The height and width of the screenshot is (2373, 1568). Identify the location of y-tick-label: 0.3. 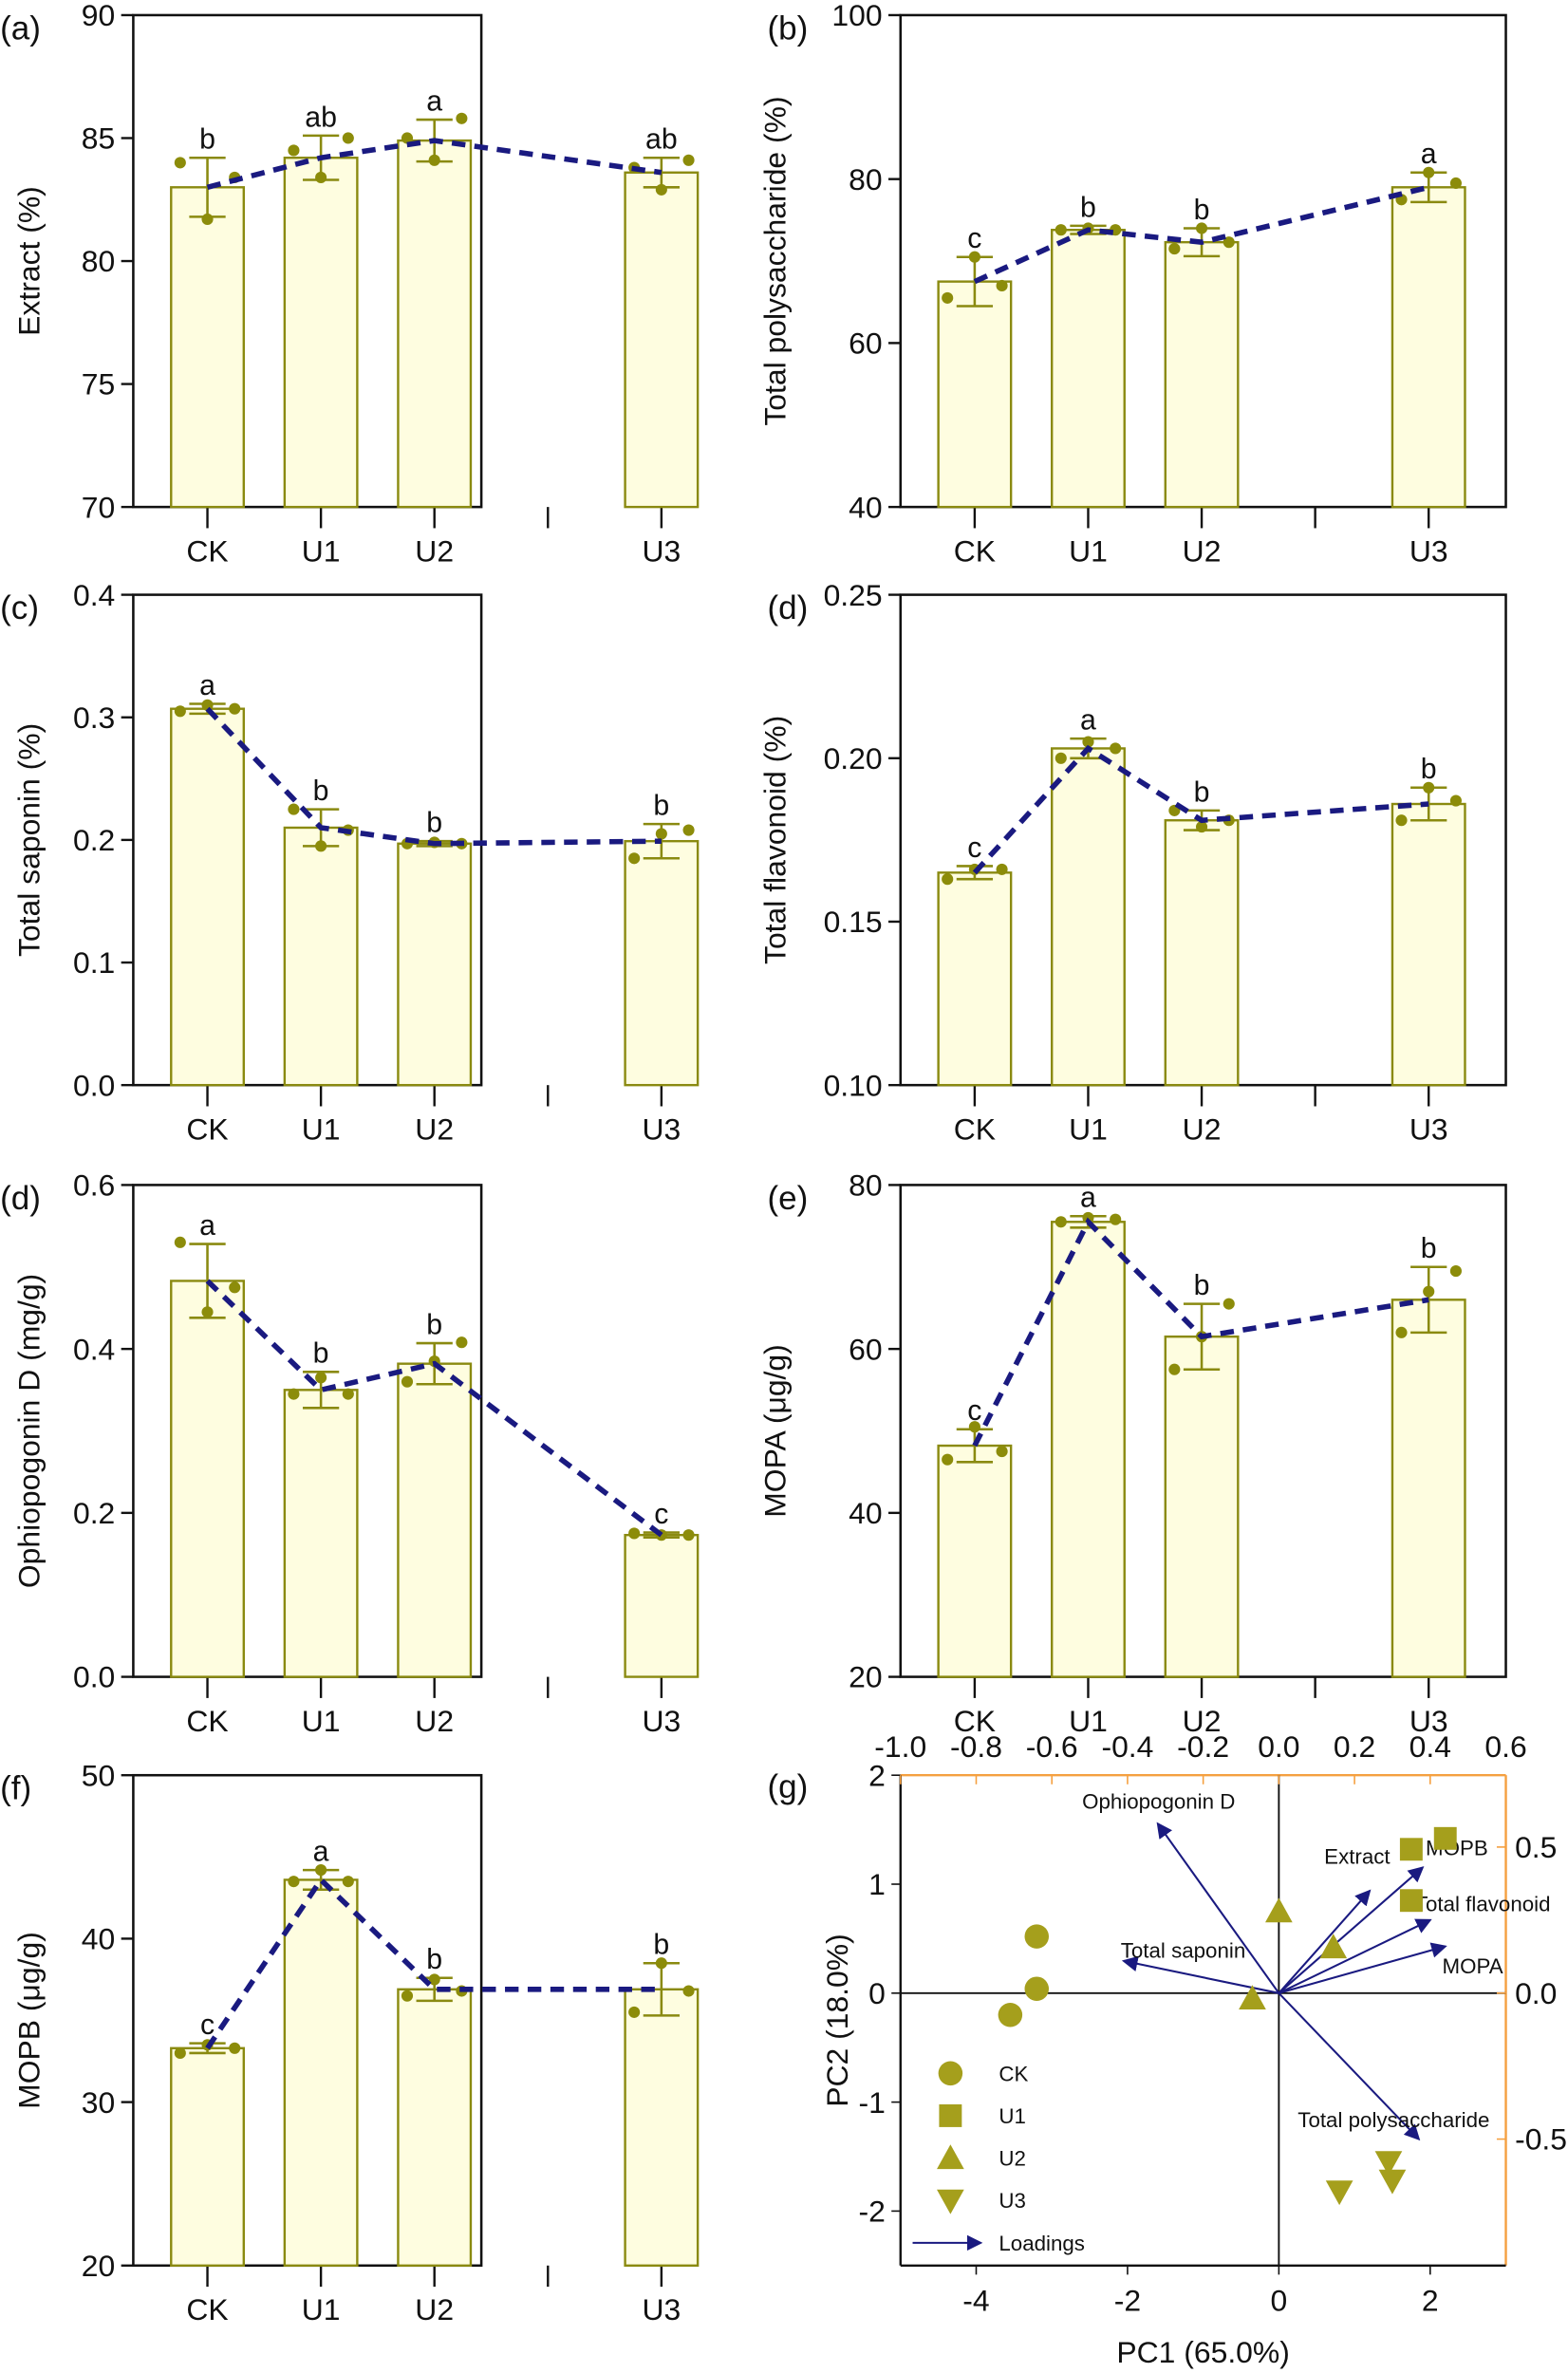
(94, 718).